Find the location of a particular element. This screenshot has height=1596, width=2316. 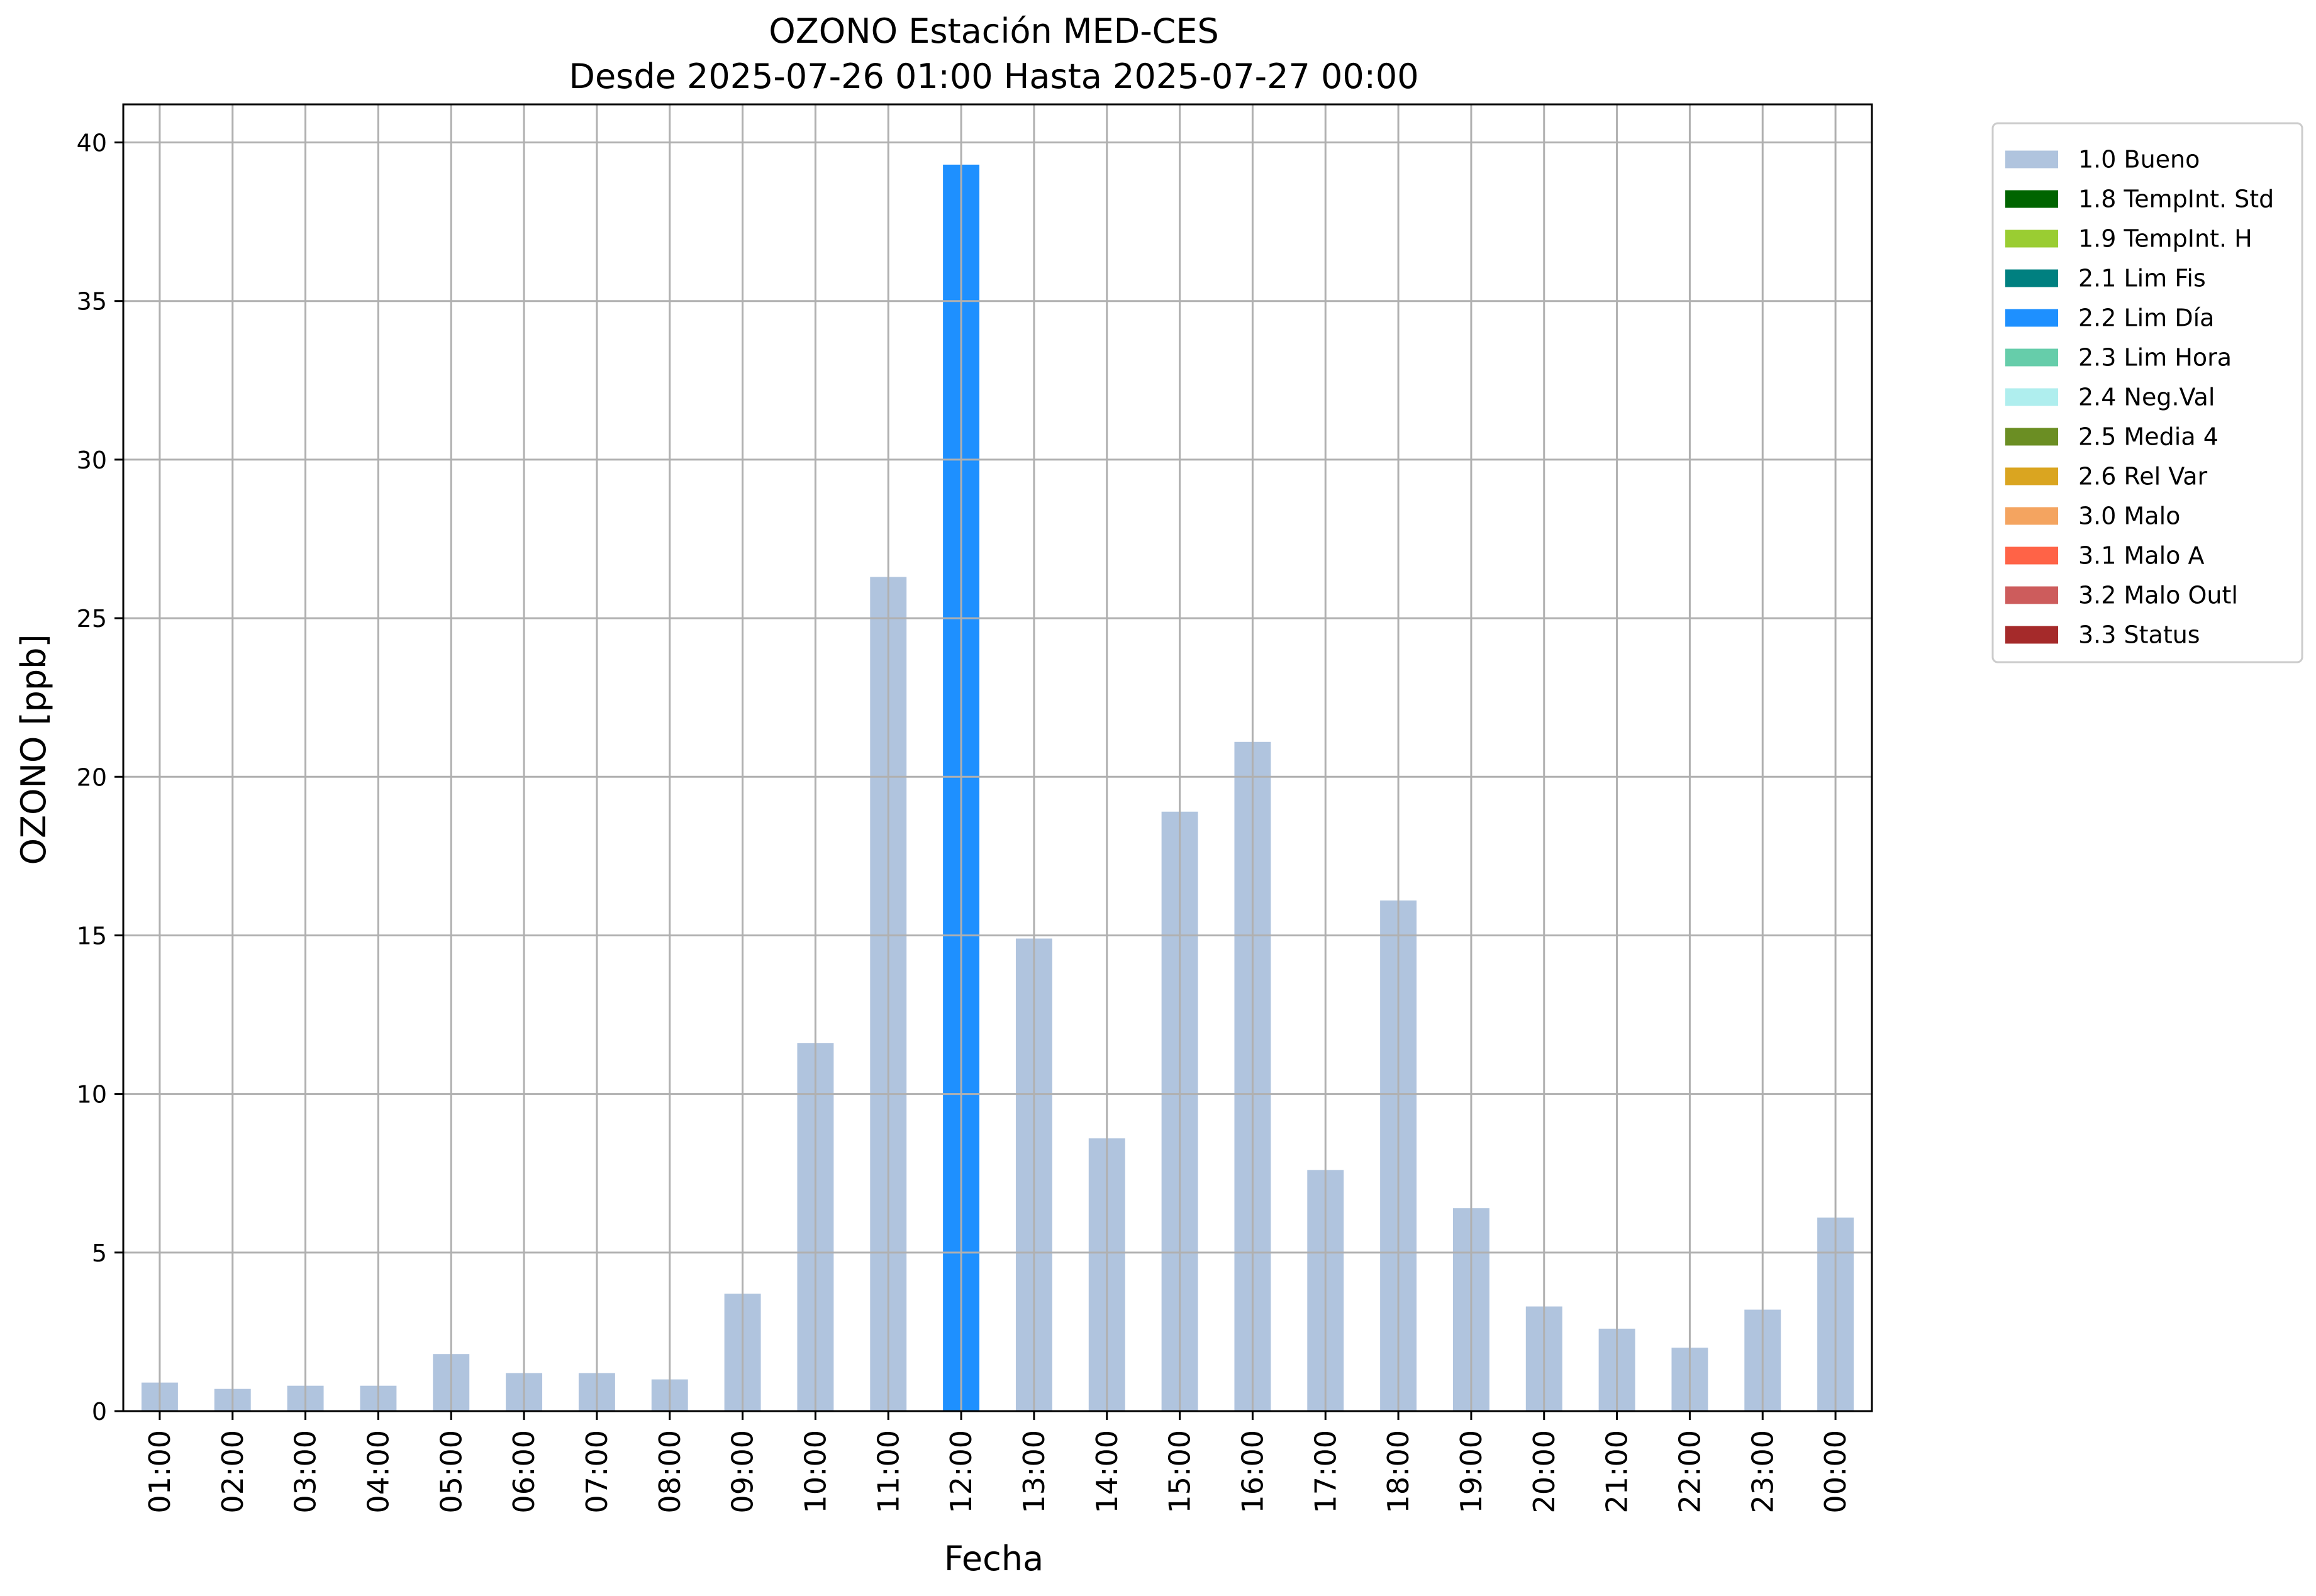

y-tick-label: 40 is located at coordinates (92, 143).